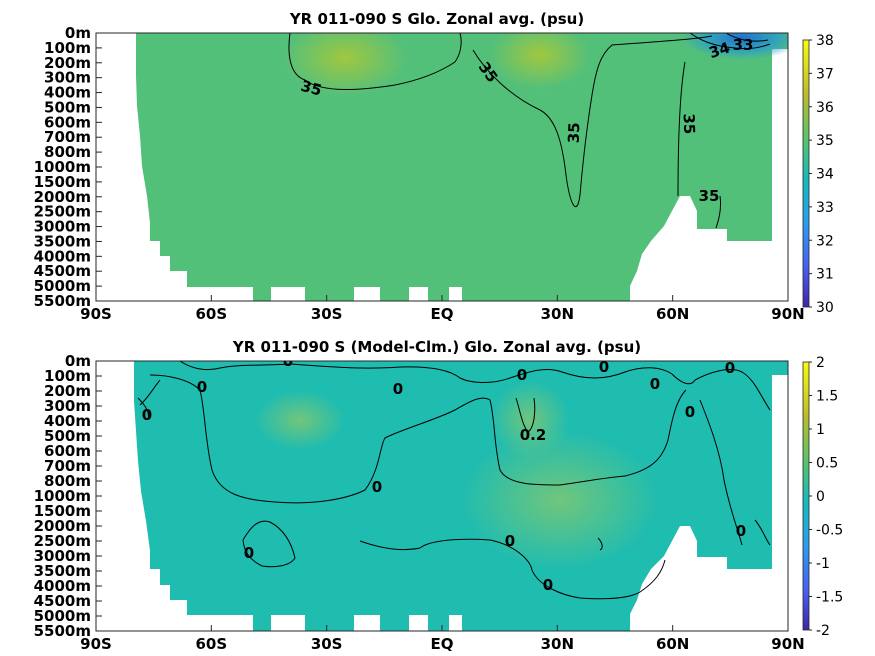 The height and width of the screenshot is (656, 875). Describe the element at coordinates (522, 375) in the screenshot. I see `anomaly-contour-label-5: 0` at that location.